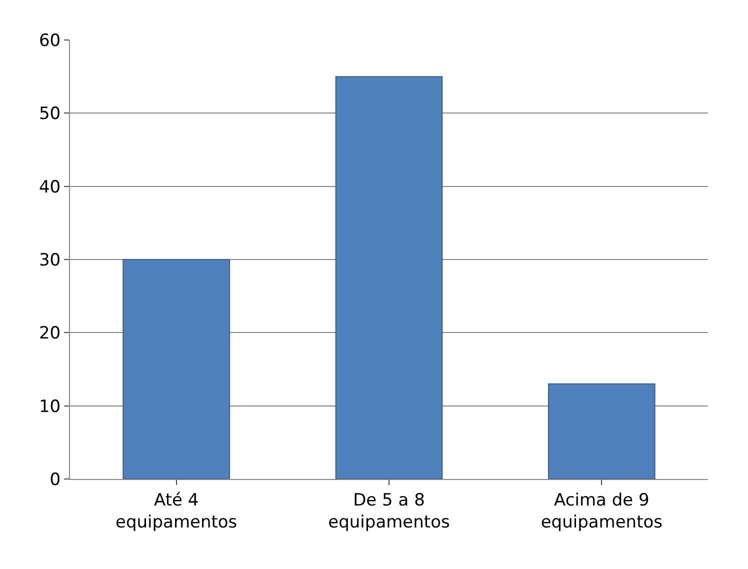 This screenshot has width=748, height=569. I want to click on x-tick-label: Até 4 equipamentos, so click(176, 511).